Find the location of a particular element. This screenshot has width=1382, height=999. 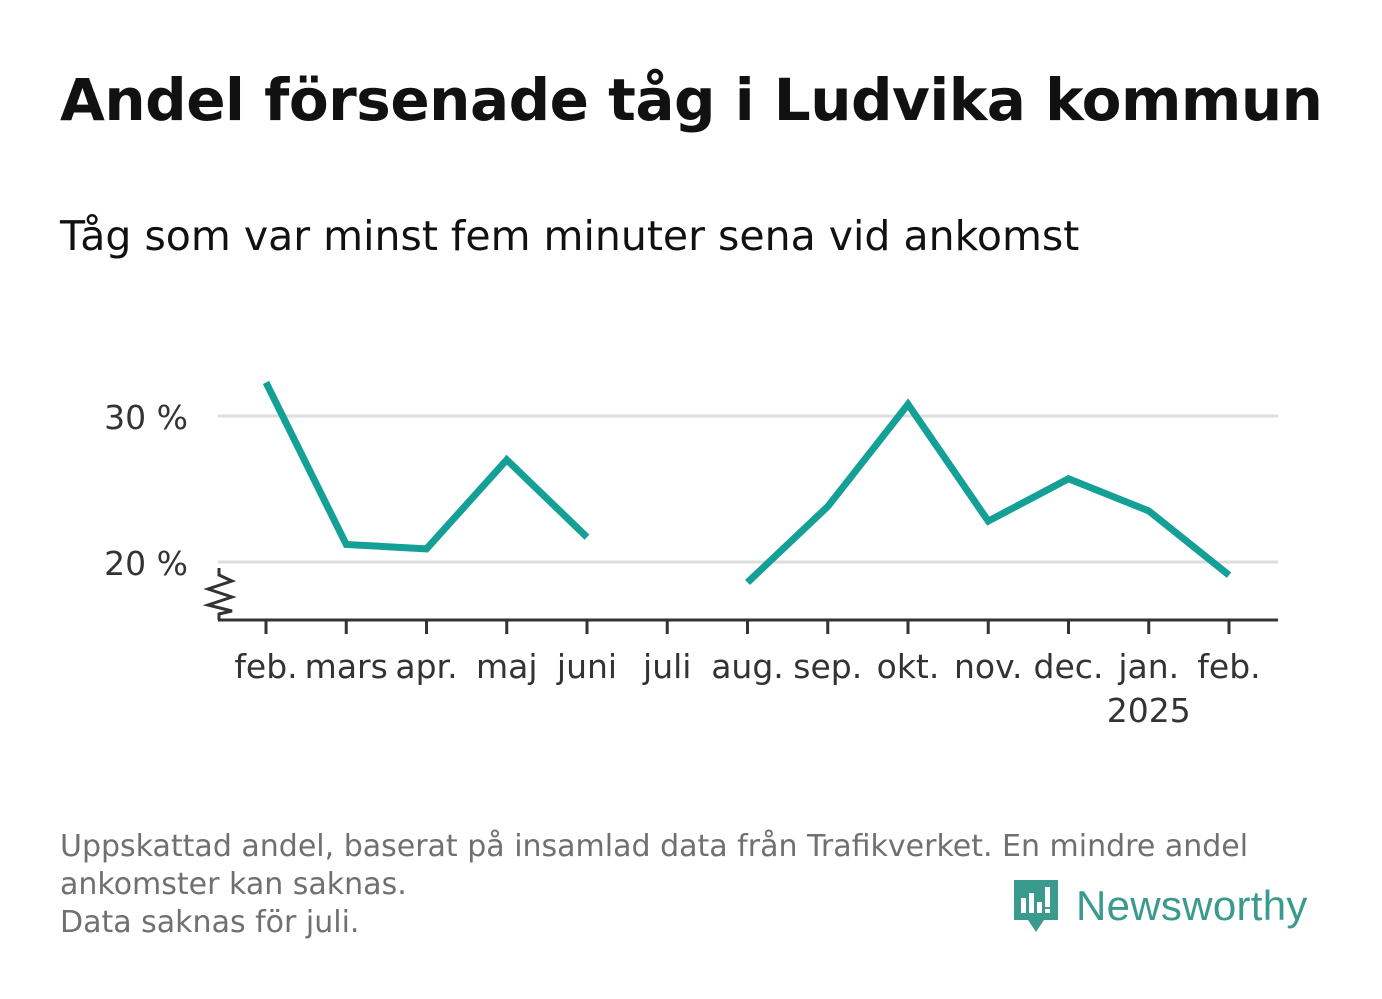

x-tick-year-label: 2025 is located at coordinates (1149, 710).